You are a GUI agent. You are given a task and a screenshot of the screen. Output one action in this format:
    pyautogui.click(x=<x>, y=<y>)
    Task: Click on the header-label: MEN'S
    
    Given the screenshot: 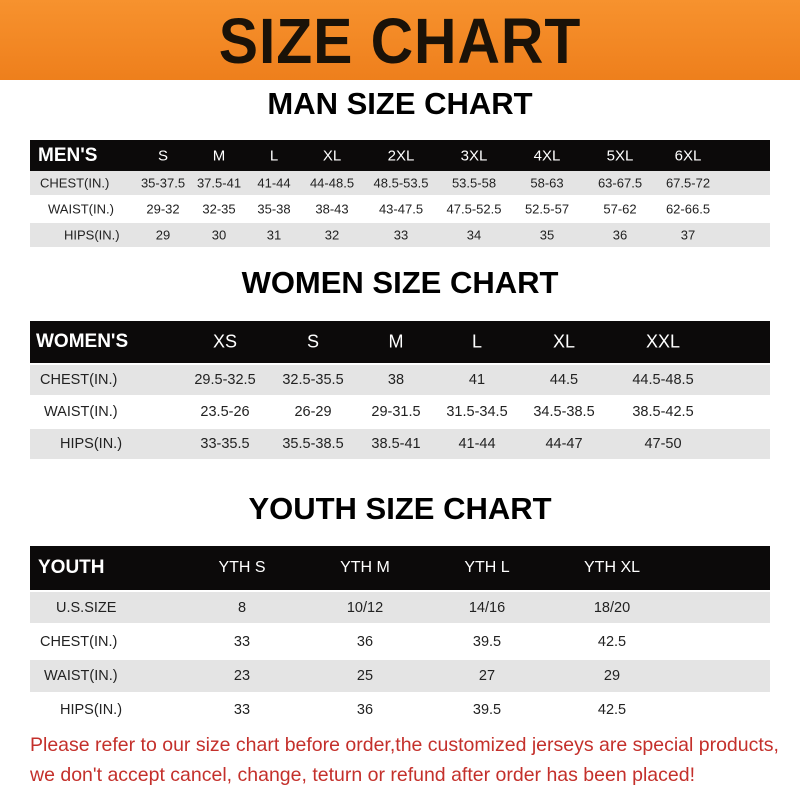 What is the action you would take?
    pyautogui.click(x=68, y=155)
    